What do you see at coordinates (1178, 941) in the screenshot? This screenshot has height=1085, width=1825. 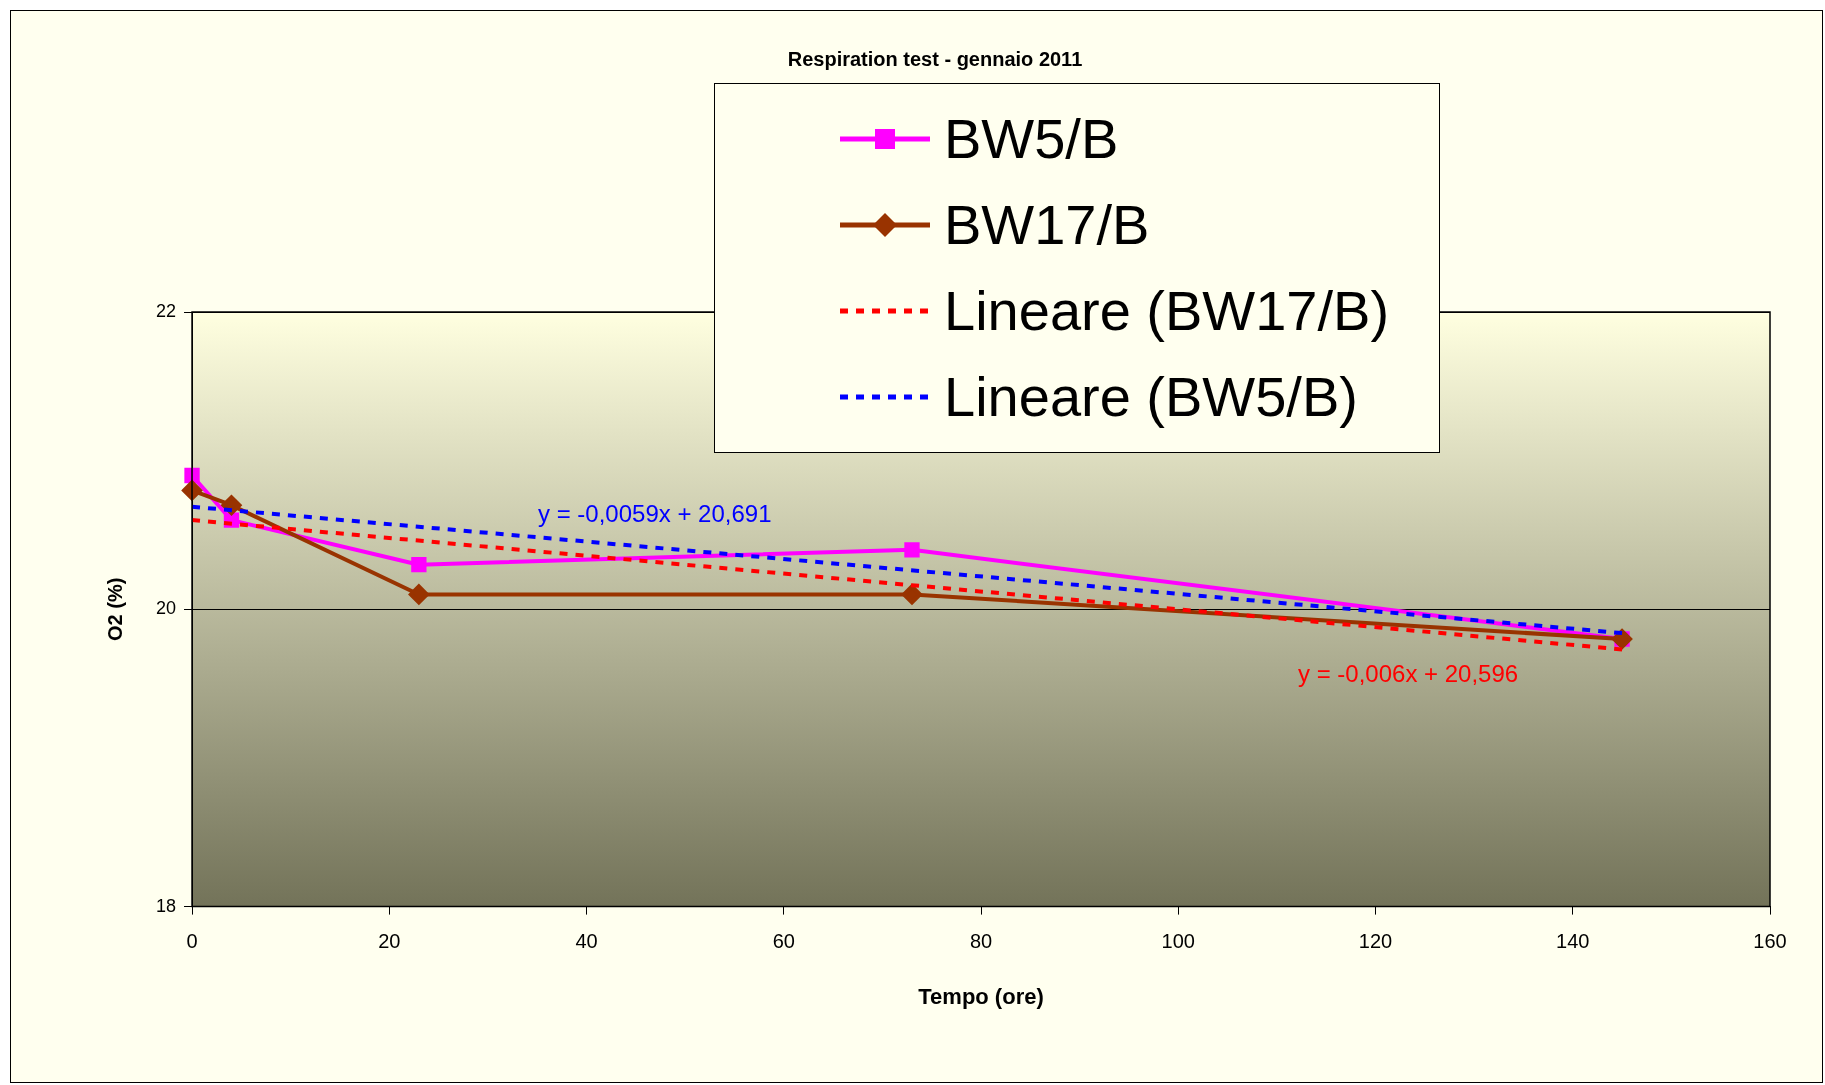 I see `x-tick-label: 100` at bounding box center [1178, 941].